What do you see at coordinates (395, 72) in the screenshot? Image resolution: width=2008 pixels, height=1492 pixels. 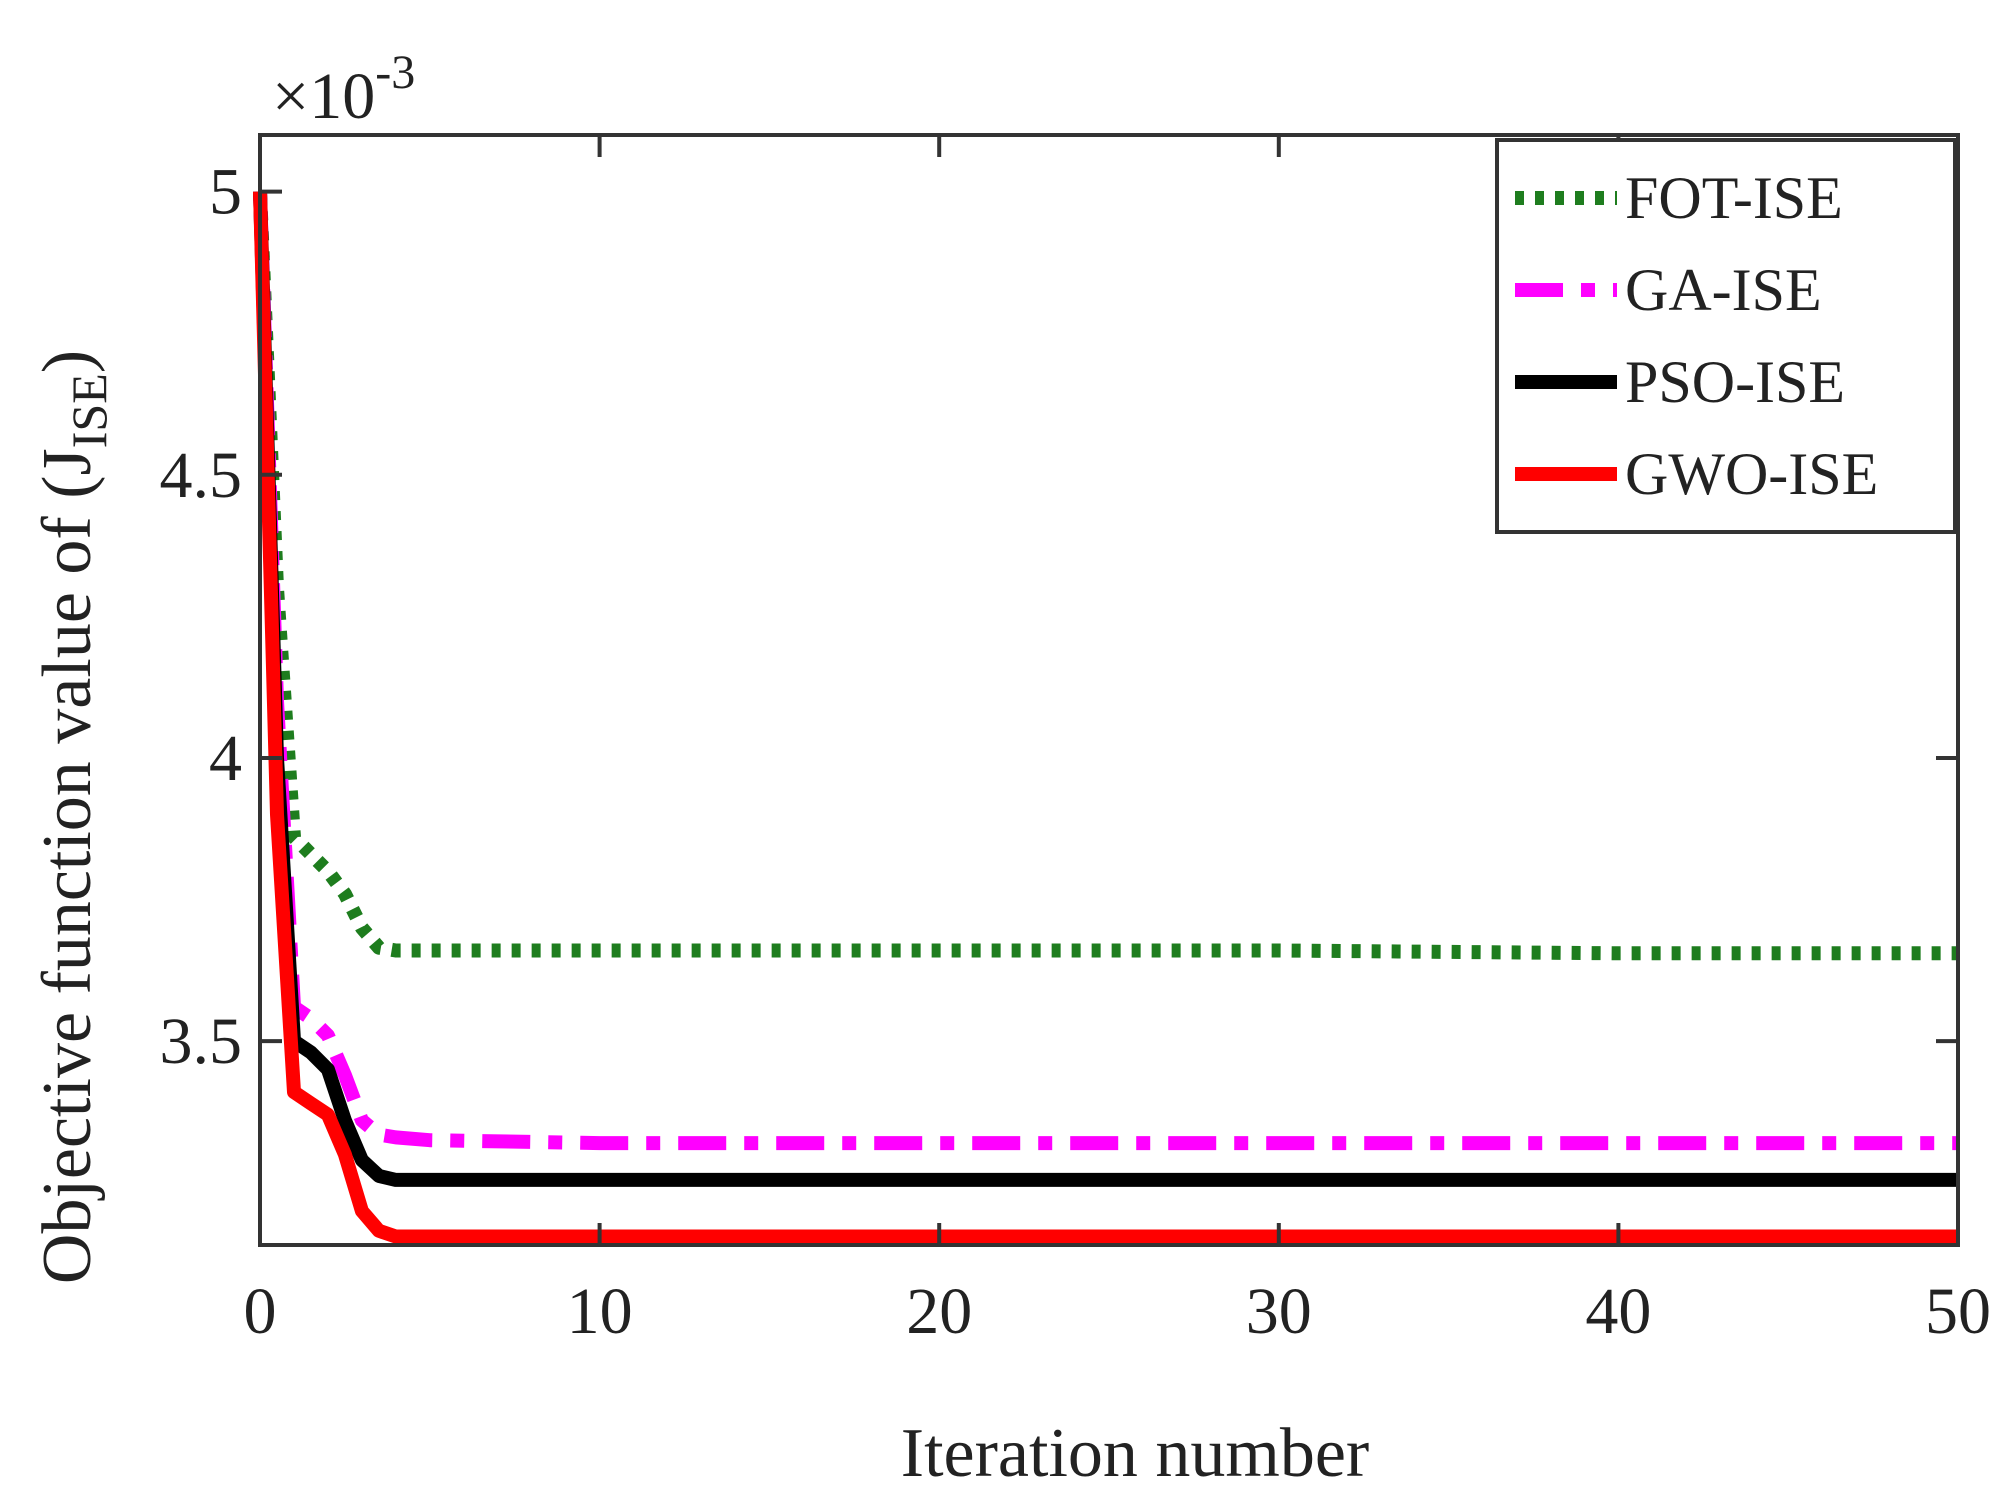 I see `y-exponent-power: -3` at bounding box center [395, 72].